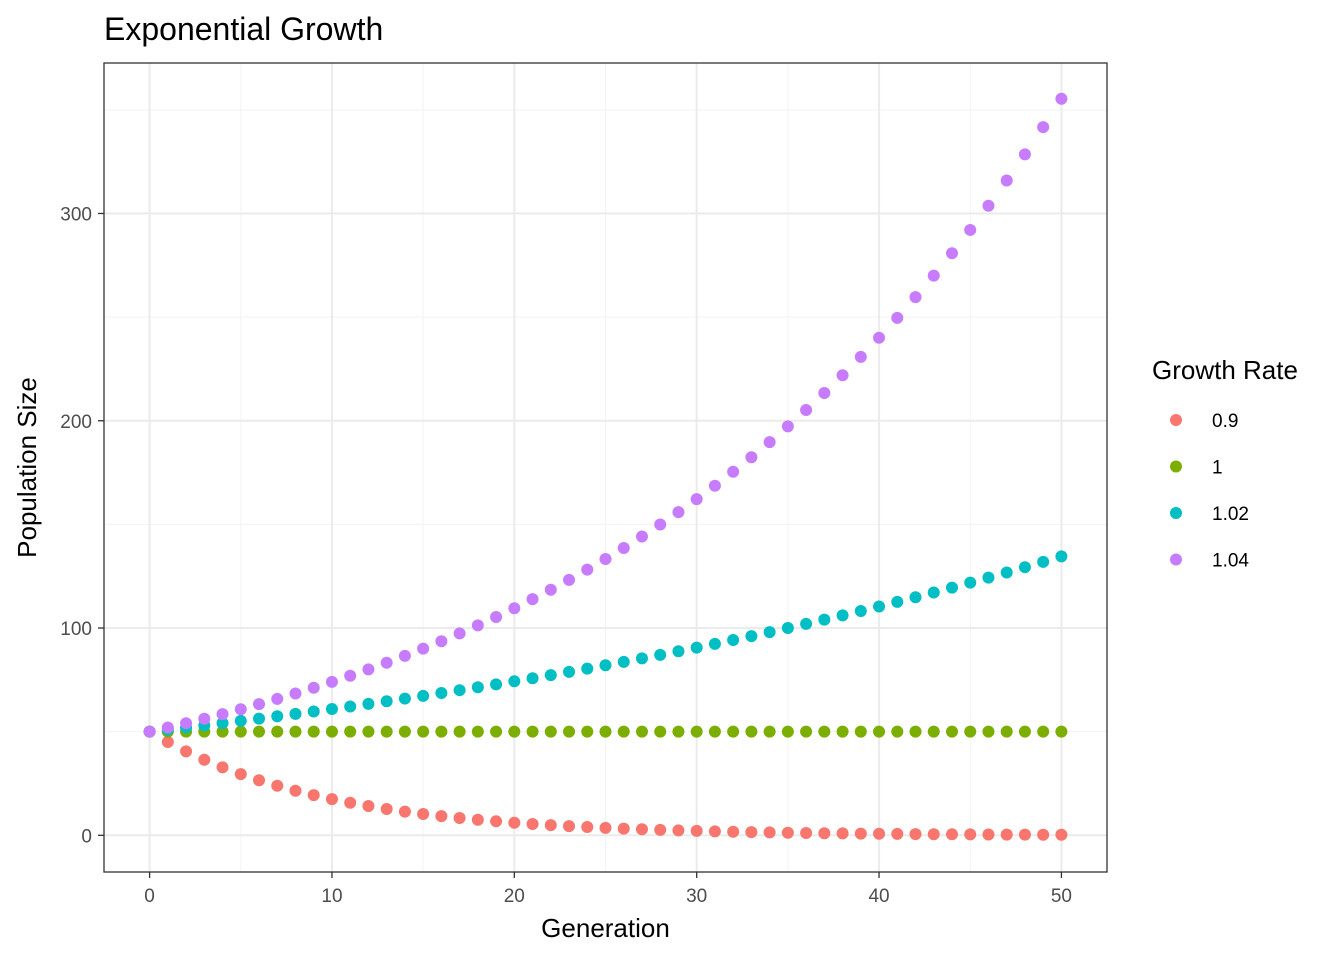 The height and width of the screenshot is (960, 1344). Describe the element at coordinates (76, 214) in the screenshot. I see `y-tick-label: 300` at that location.